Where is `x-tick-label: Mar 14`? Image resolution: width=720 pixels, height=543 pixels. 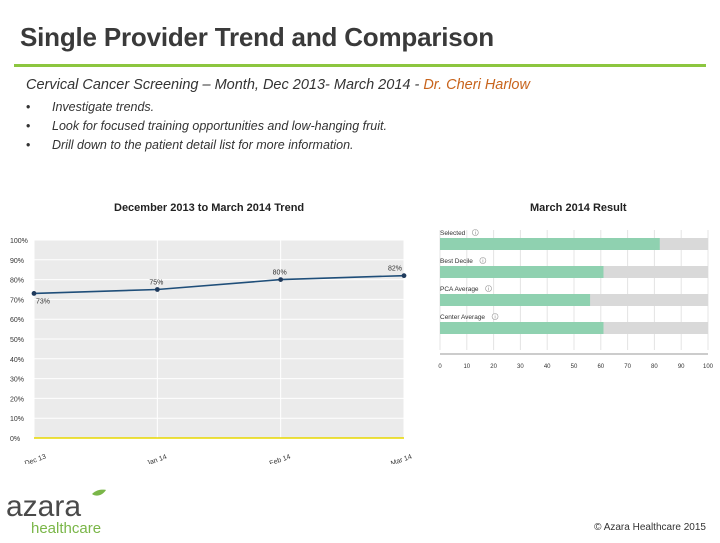
x-tick-label: Mar 14 is located at coordinates (401, 459).